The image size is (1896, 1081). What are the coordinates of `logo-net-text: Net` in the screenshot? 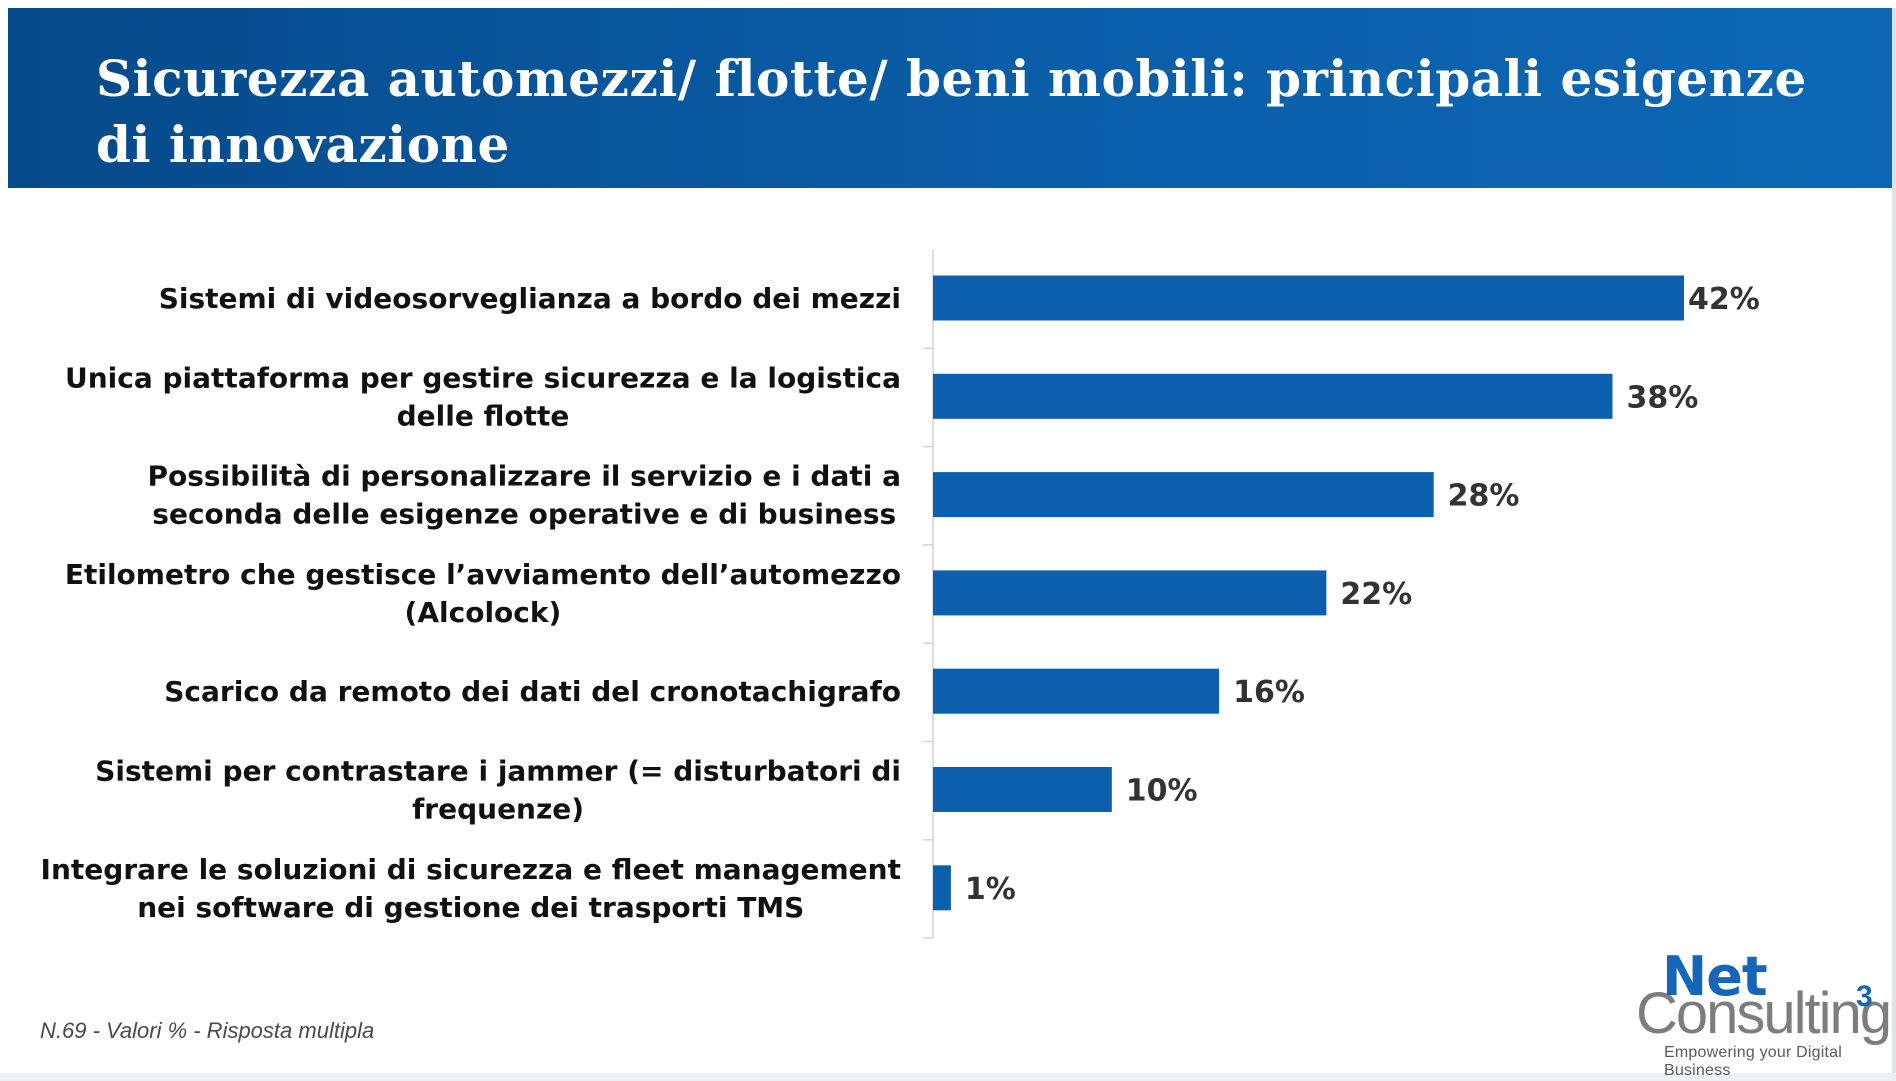 It's located at (1715, 976).